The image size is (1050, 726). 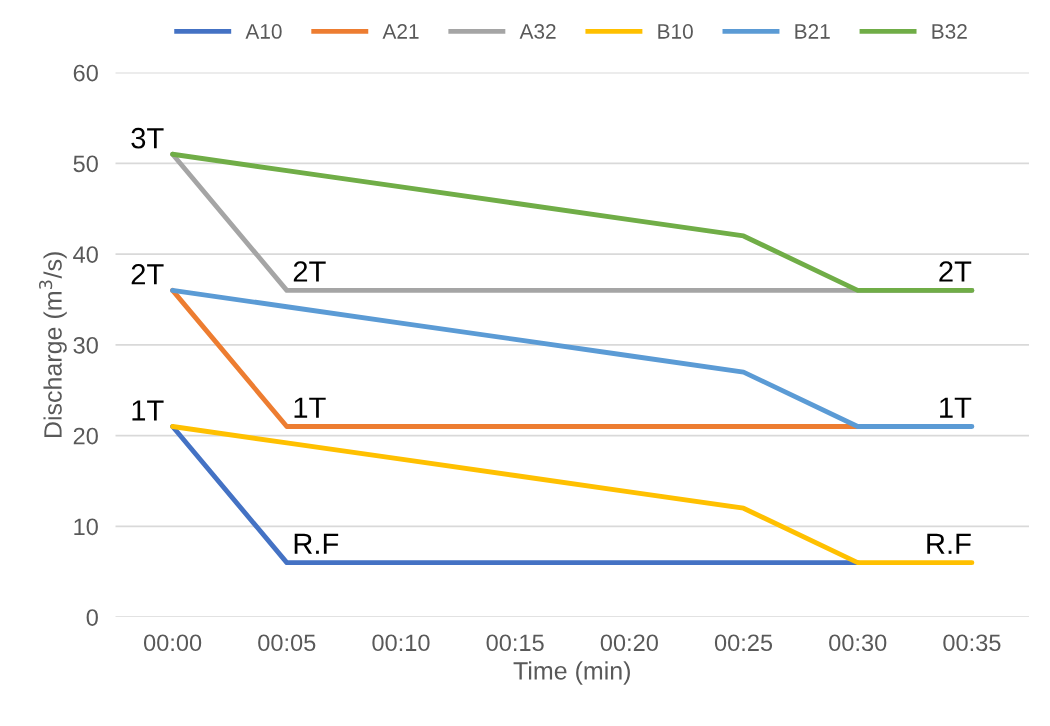 What do you see at coordinates (515, 643) in the screenshot?
I see `x-tick-label: 00:15` at bounding box center [515, 643].